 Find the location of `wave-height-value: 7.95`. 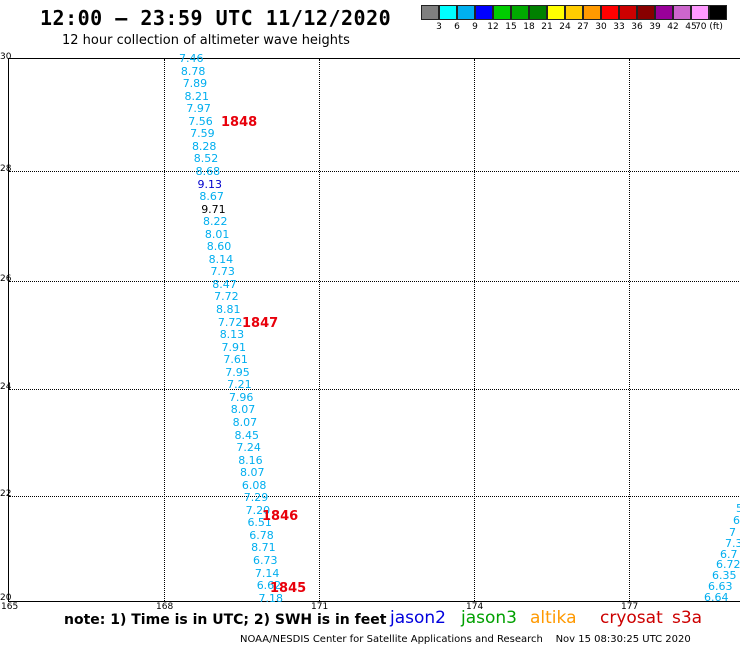

wave-height-value: 7.95 is located at coordinates (237, 372).